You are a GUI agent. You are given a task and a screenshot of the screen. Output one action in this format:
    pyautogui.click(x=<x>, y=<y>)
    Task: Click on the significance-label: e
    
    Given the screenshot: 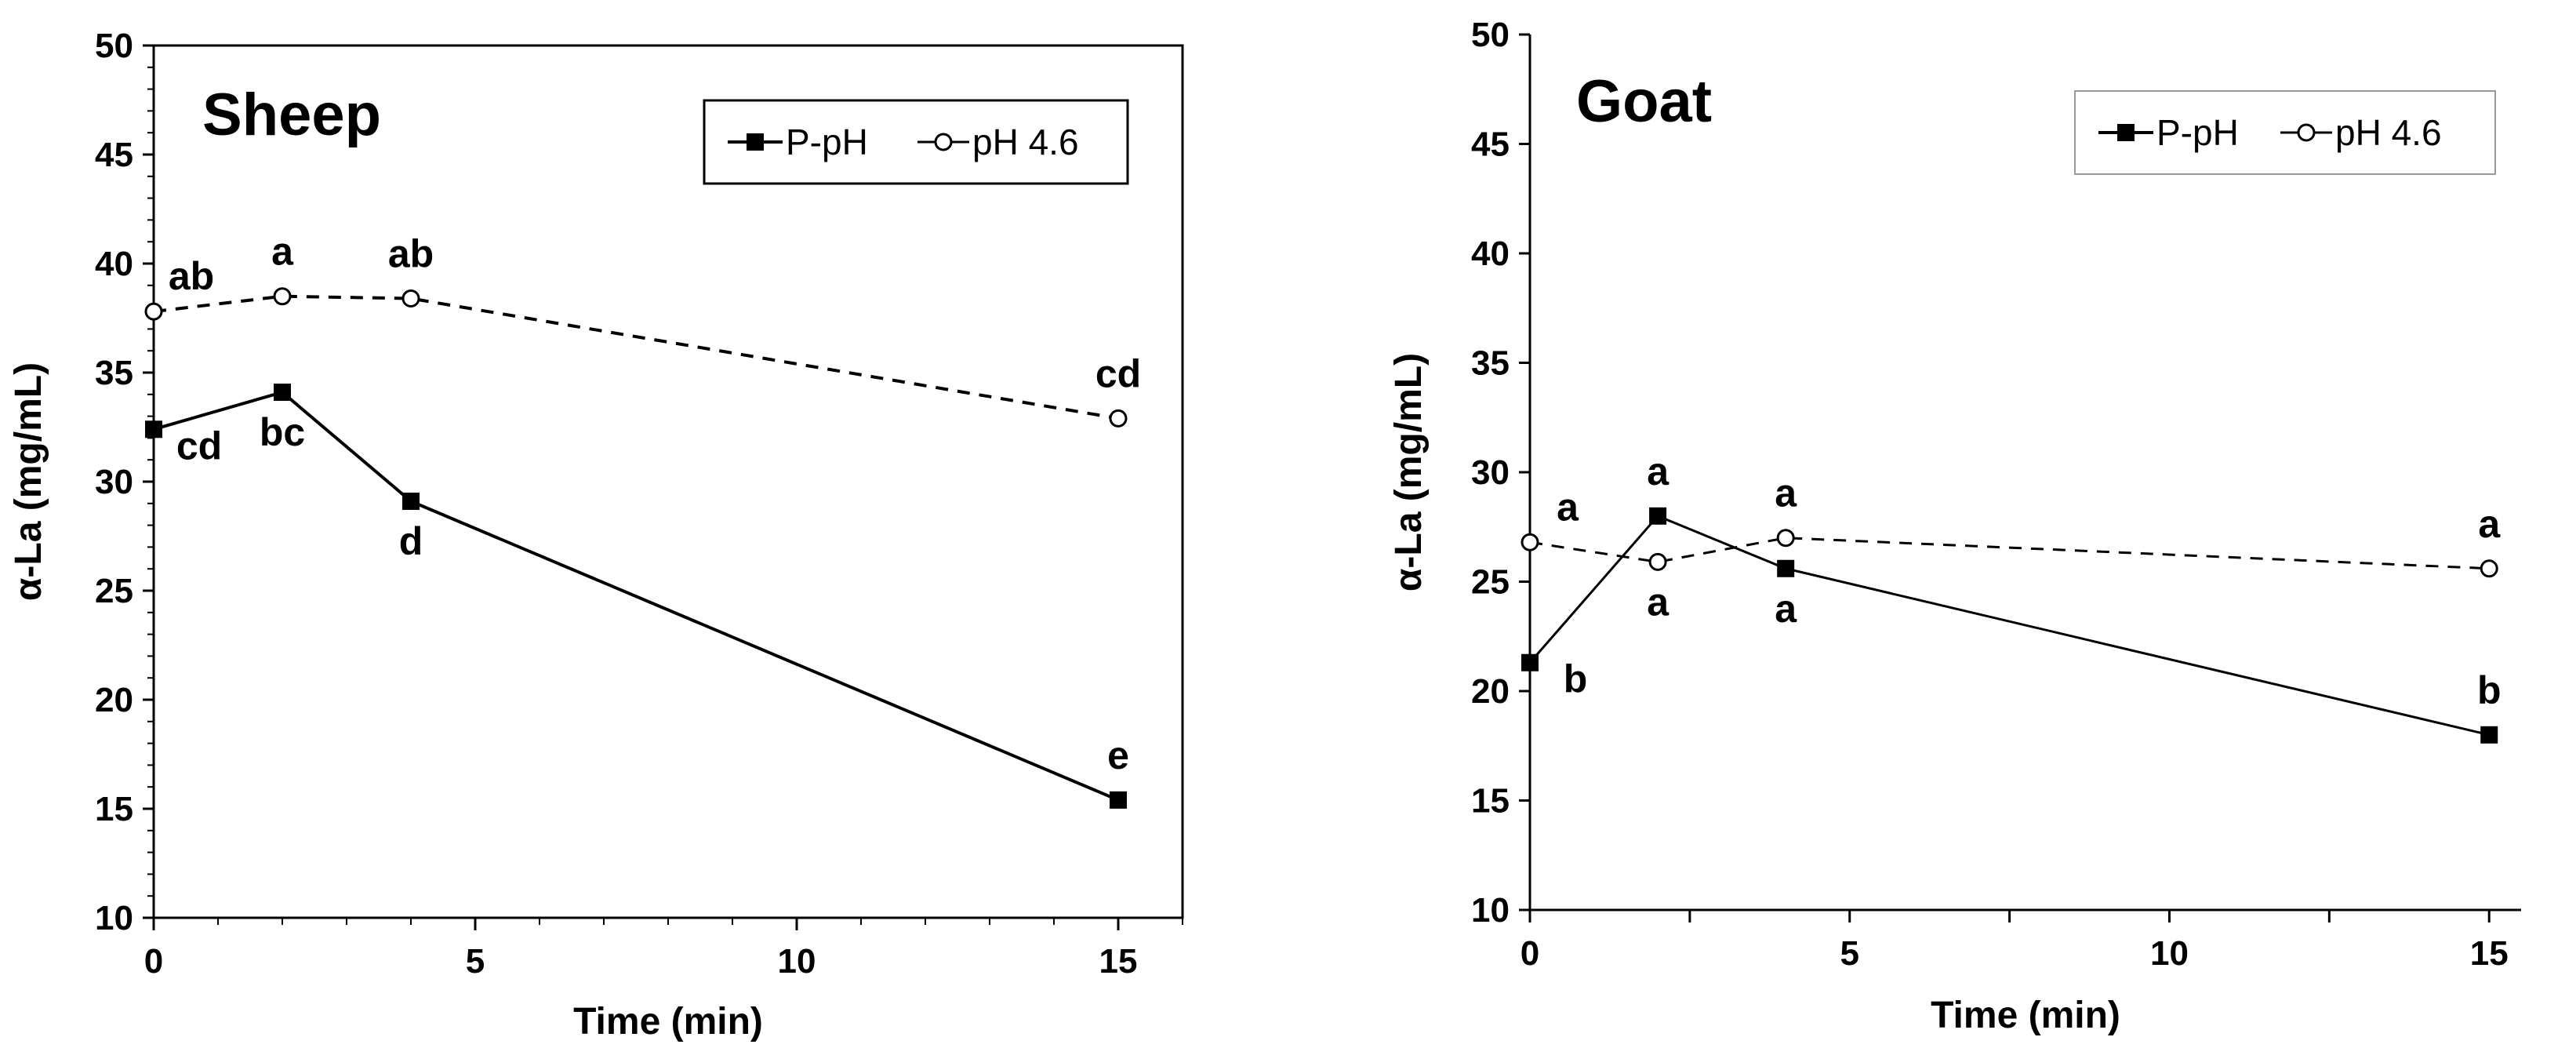 What is the action you would take?
    pyautogui.click(x=1118, y=755)
    